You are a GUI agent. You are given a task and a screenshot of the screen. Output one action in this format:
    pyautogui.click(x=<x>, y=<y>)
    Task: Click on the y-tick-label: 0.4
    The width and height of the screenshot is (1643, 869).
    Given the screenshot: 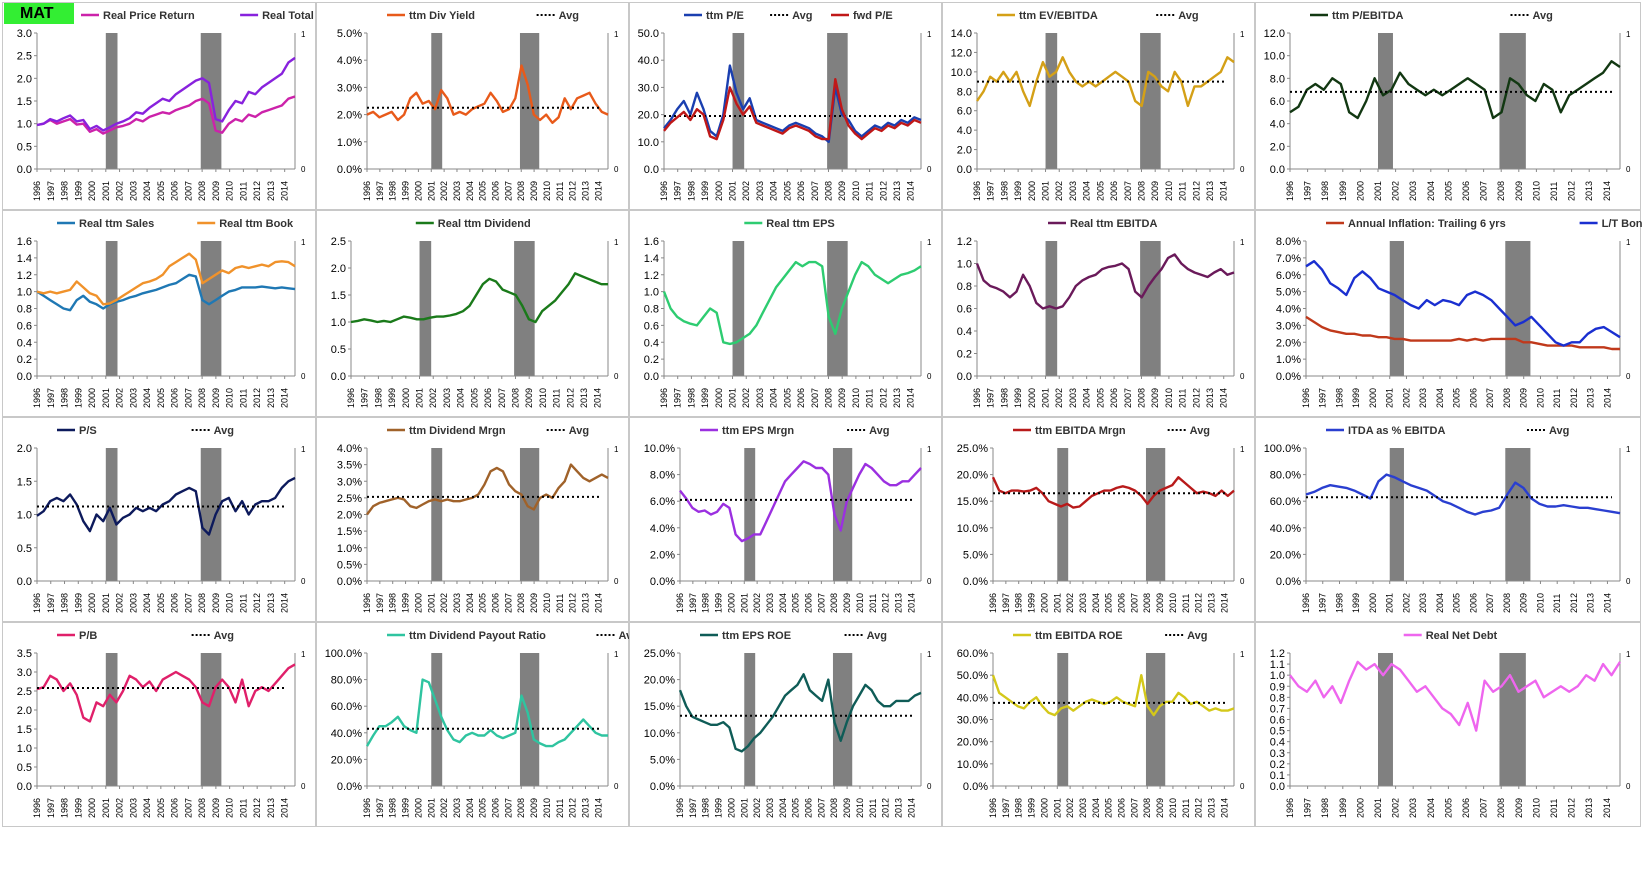 What is the action you would take?
    pyautogui.click(x=651, y=343)
    